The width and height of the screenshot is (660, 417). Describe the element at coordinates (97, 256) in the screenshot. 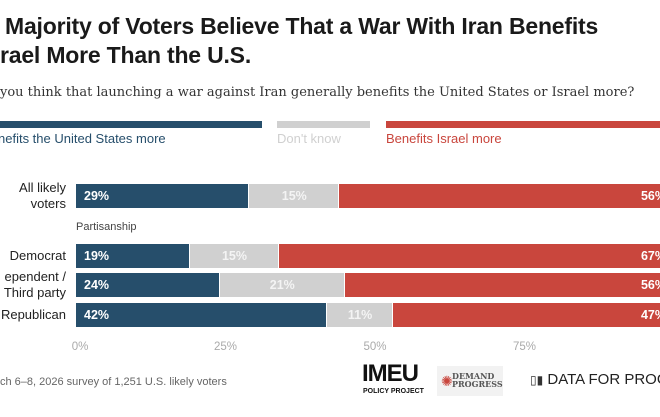

I see `data-label: 19%` at that location.